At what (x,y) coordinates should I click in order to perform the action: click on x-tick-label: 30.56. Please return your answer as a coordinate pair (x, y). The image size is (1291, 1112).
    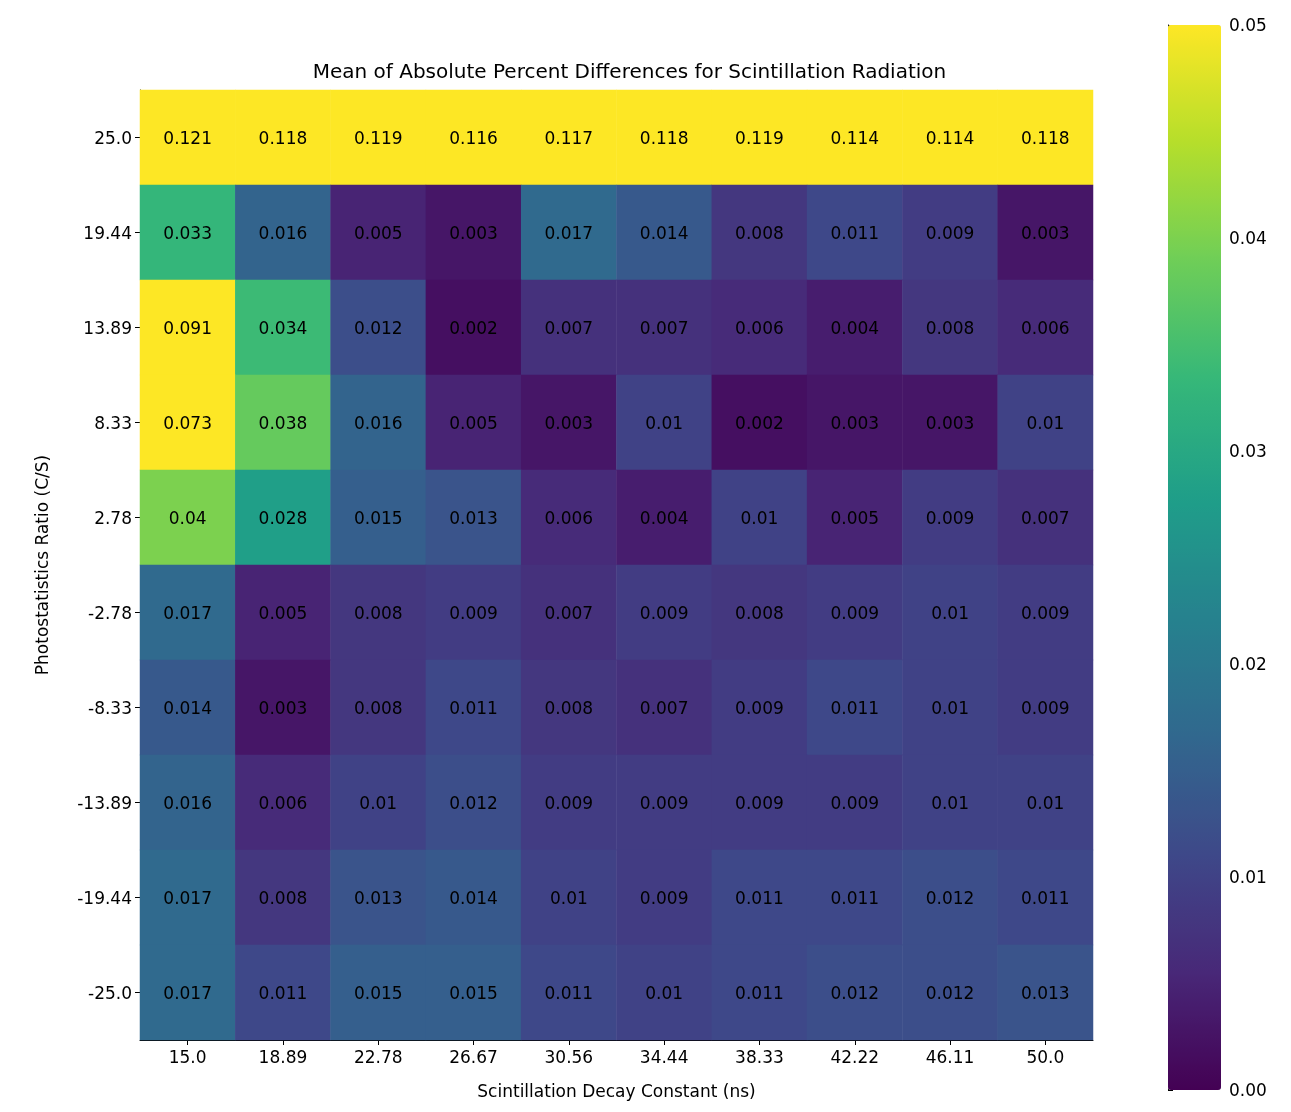
    Looking at the image, I should click on (569, 1056).